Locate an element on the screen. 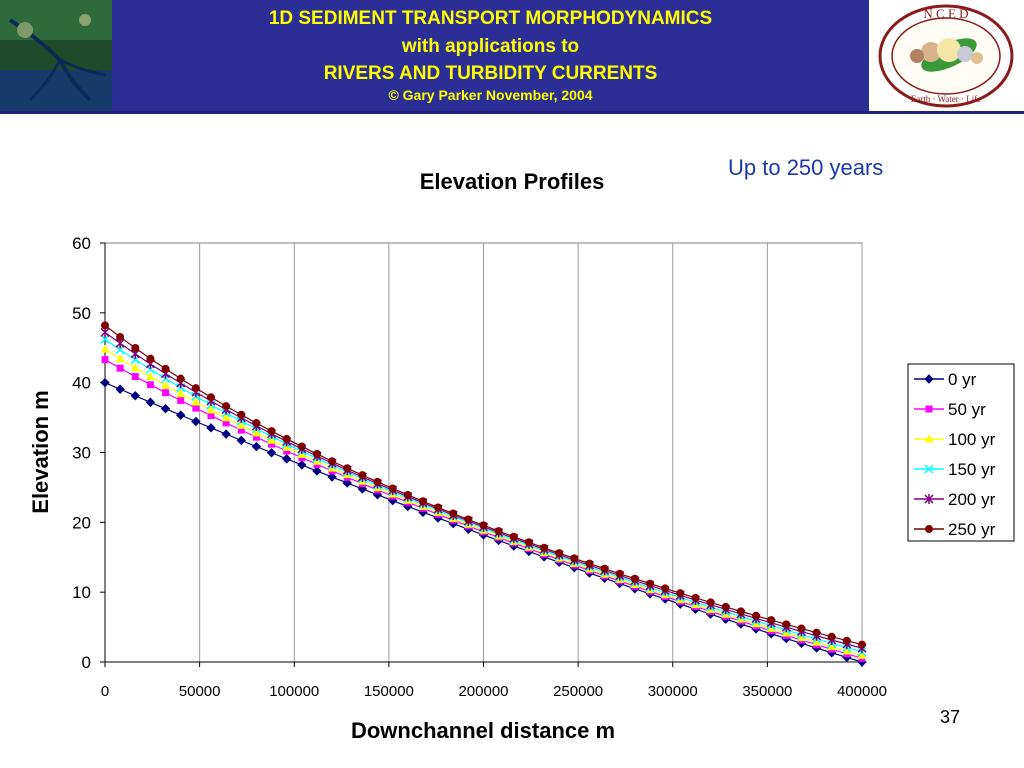 The height and width of the screenshot is (768, 1024). legend-item: 200 yr is located at coordinates (955, 499).